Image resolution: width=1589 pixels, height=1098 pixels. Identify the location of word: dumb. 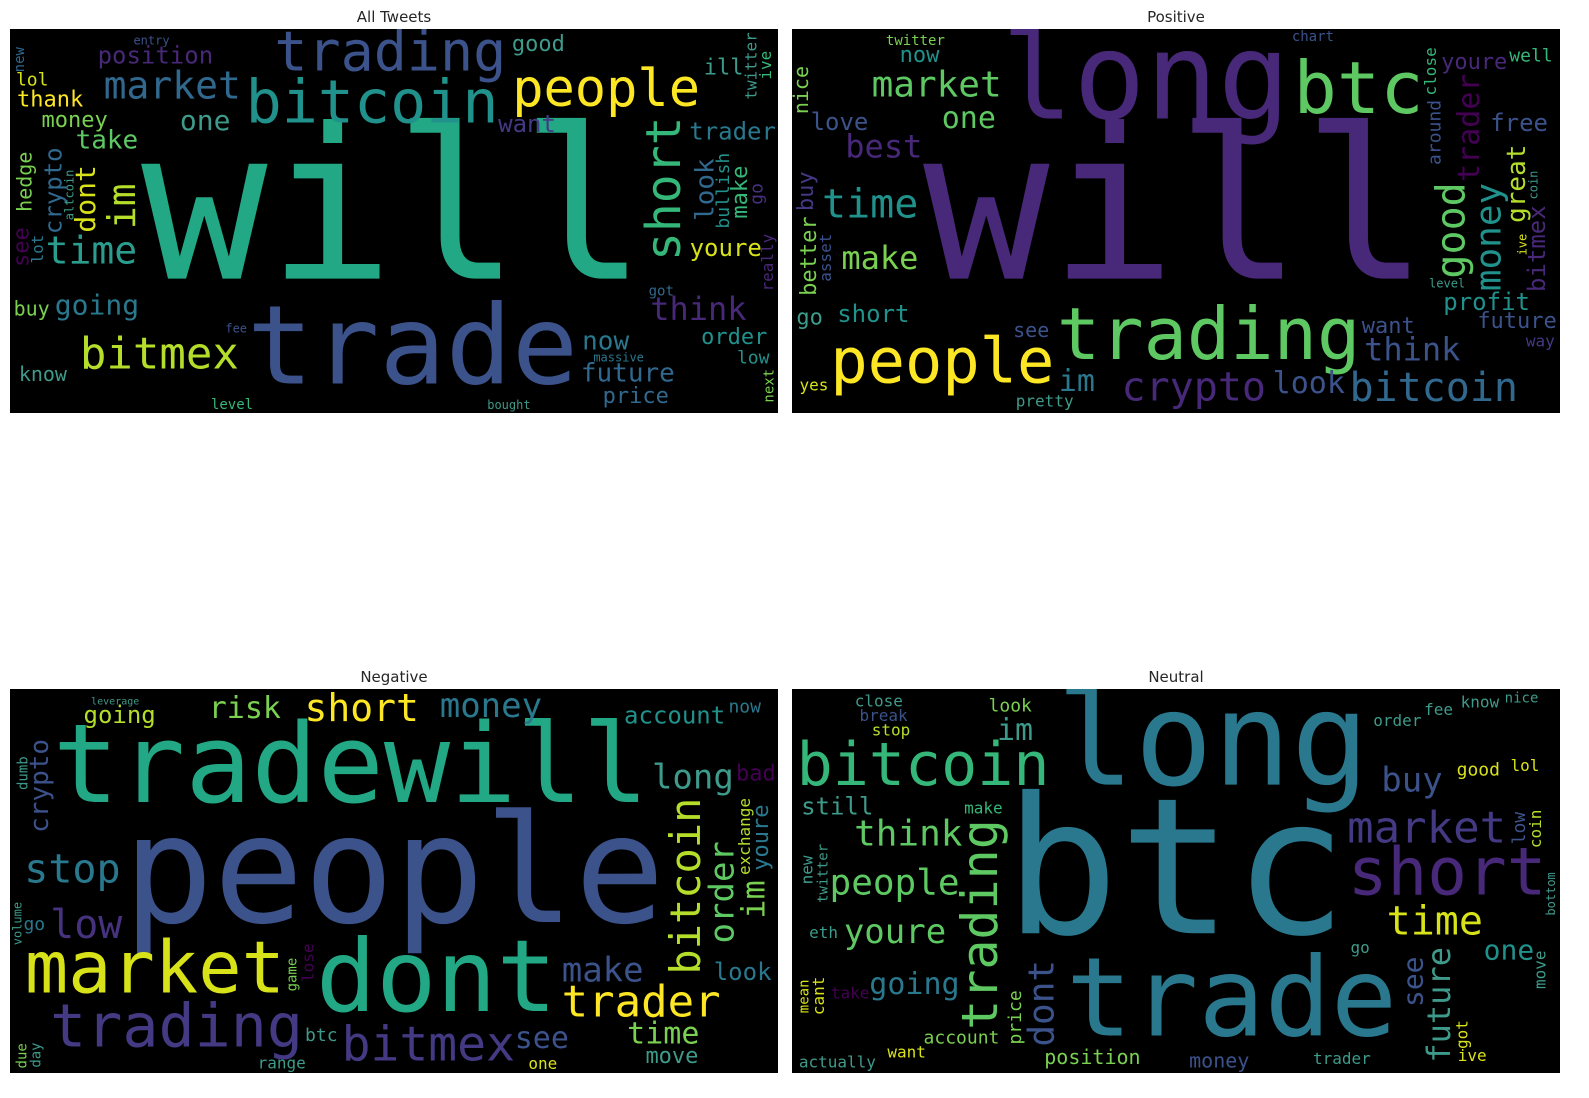
(24, 773).